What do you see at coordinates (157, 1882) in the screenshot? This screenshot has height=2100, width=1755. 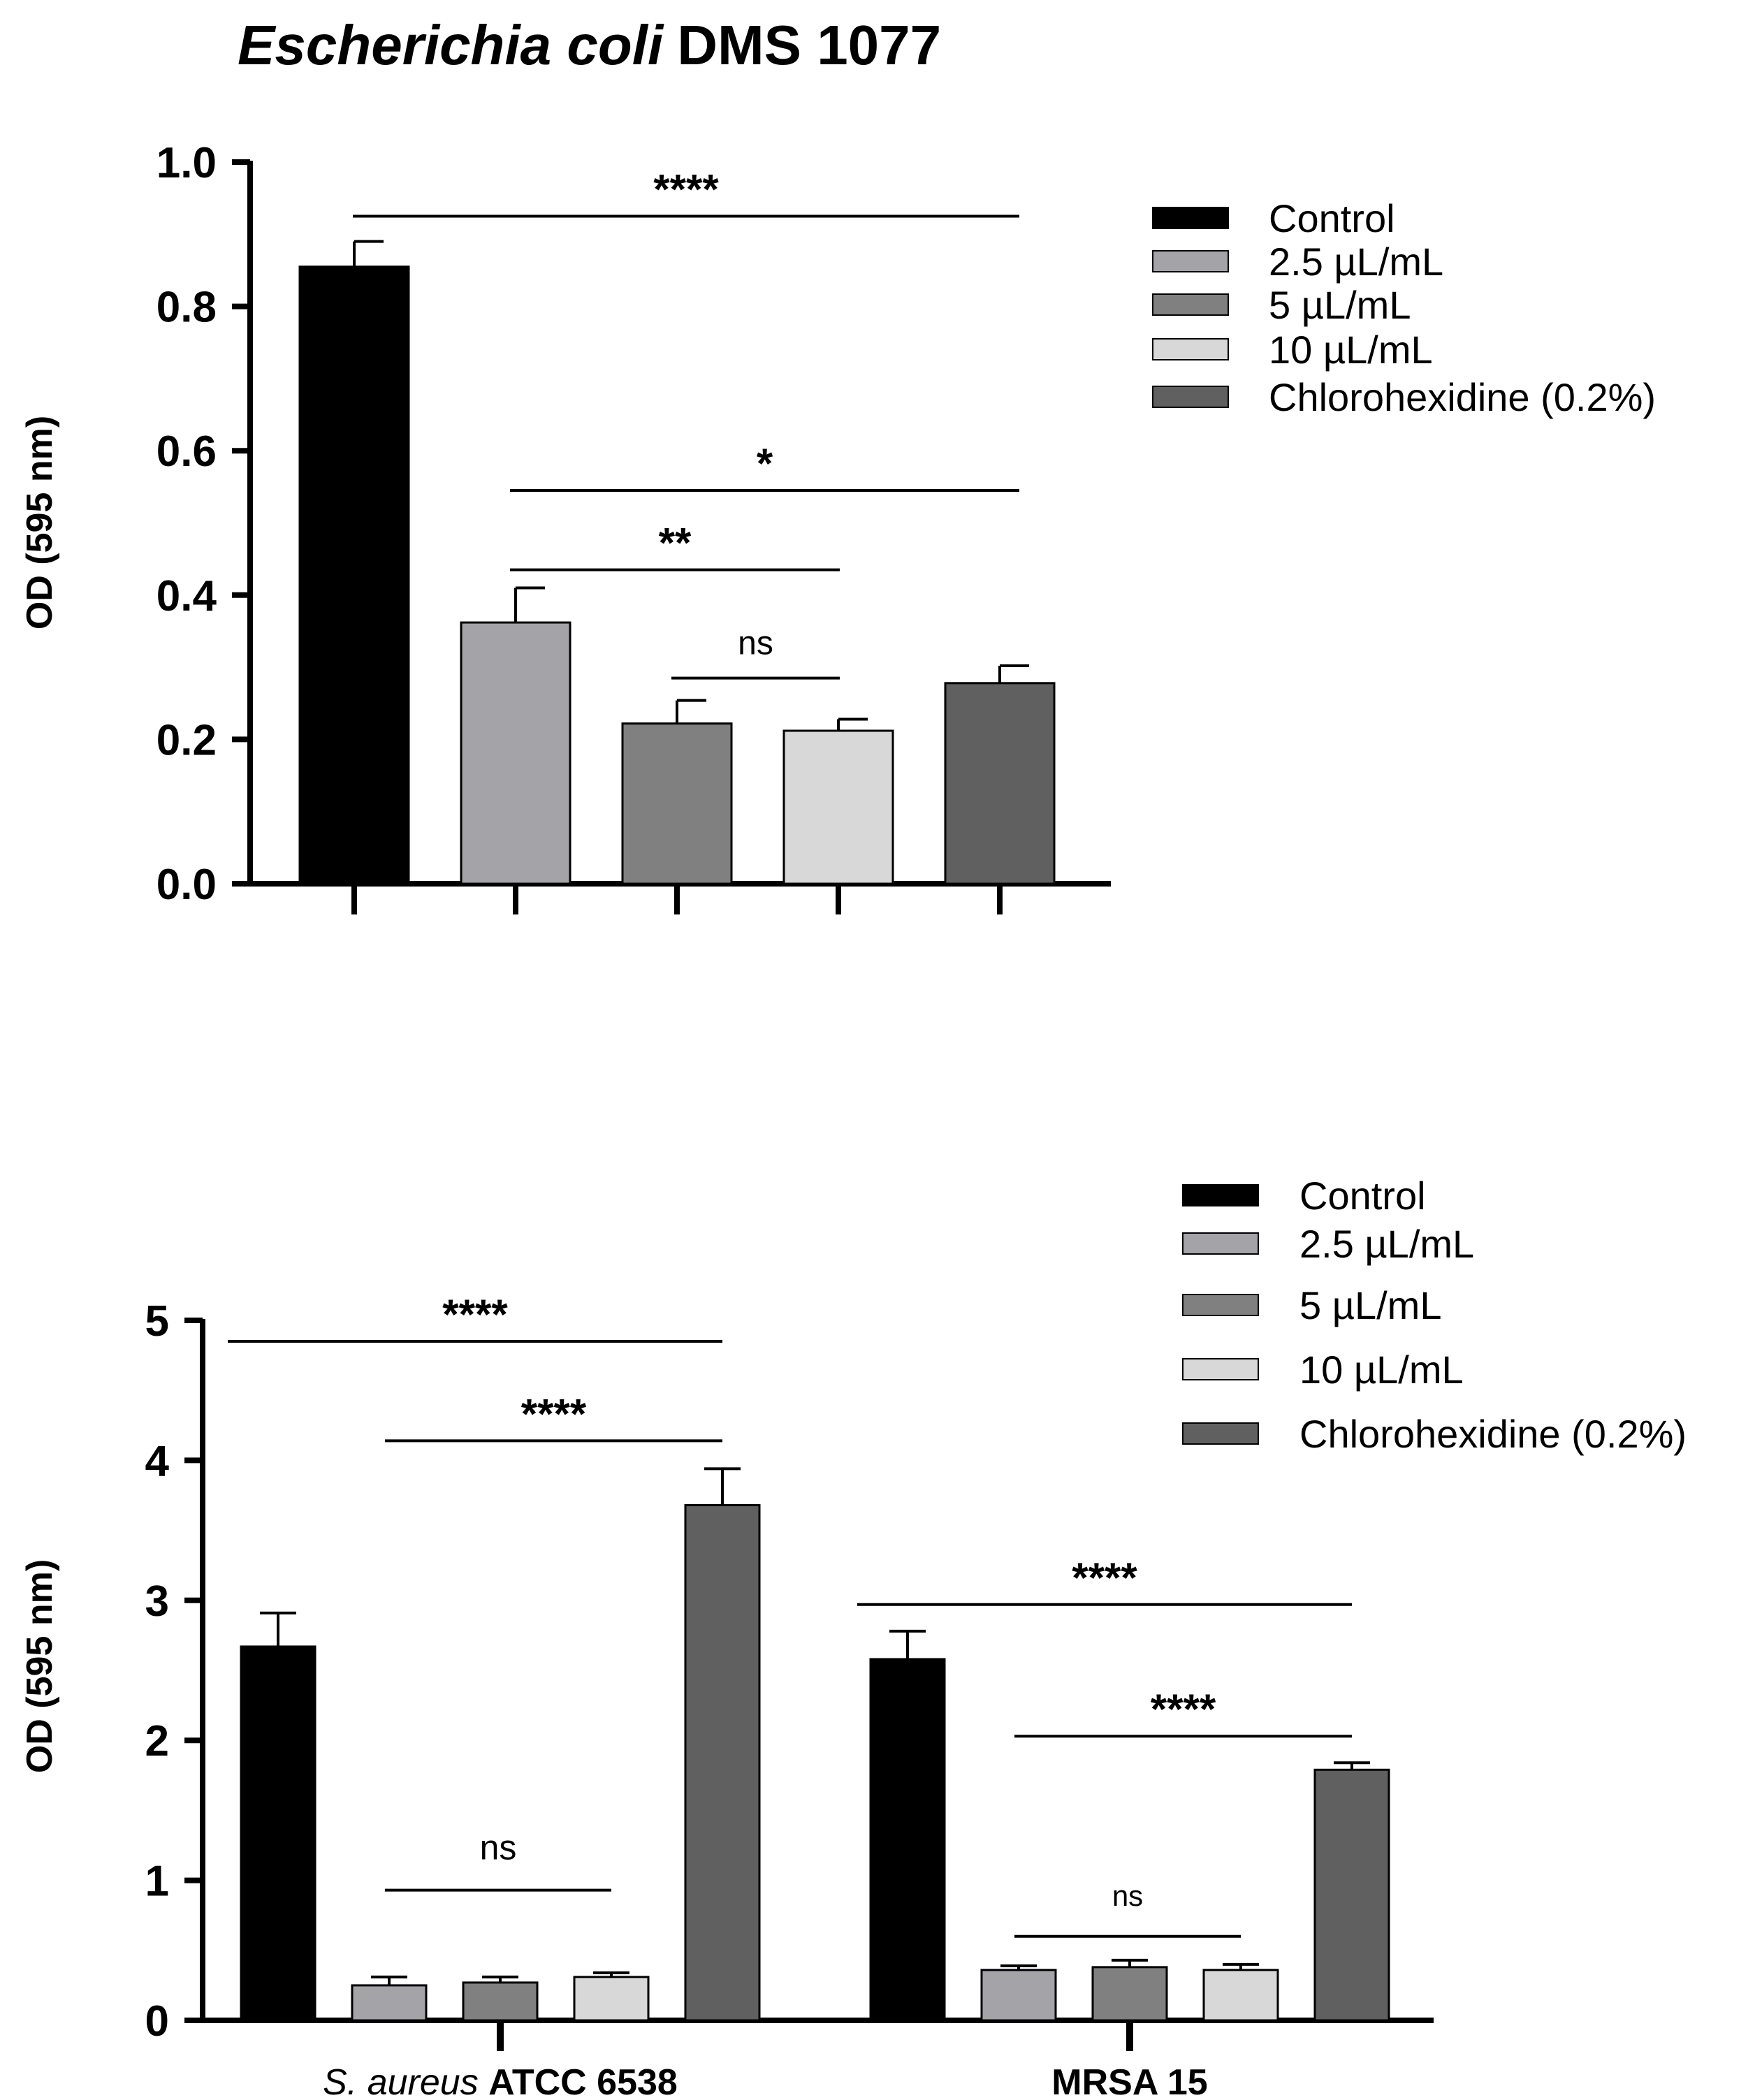 I see `chart2-y-tick-label: 1` at bounding box center [157, 1882].